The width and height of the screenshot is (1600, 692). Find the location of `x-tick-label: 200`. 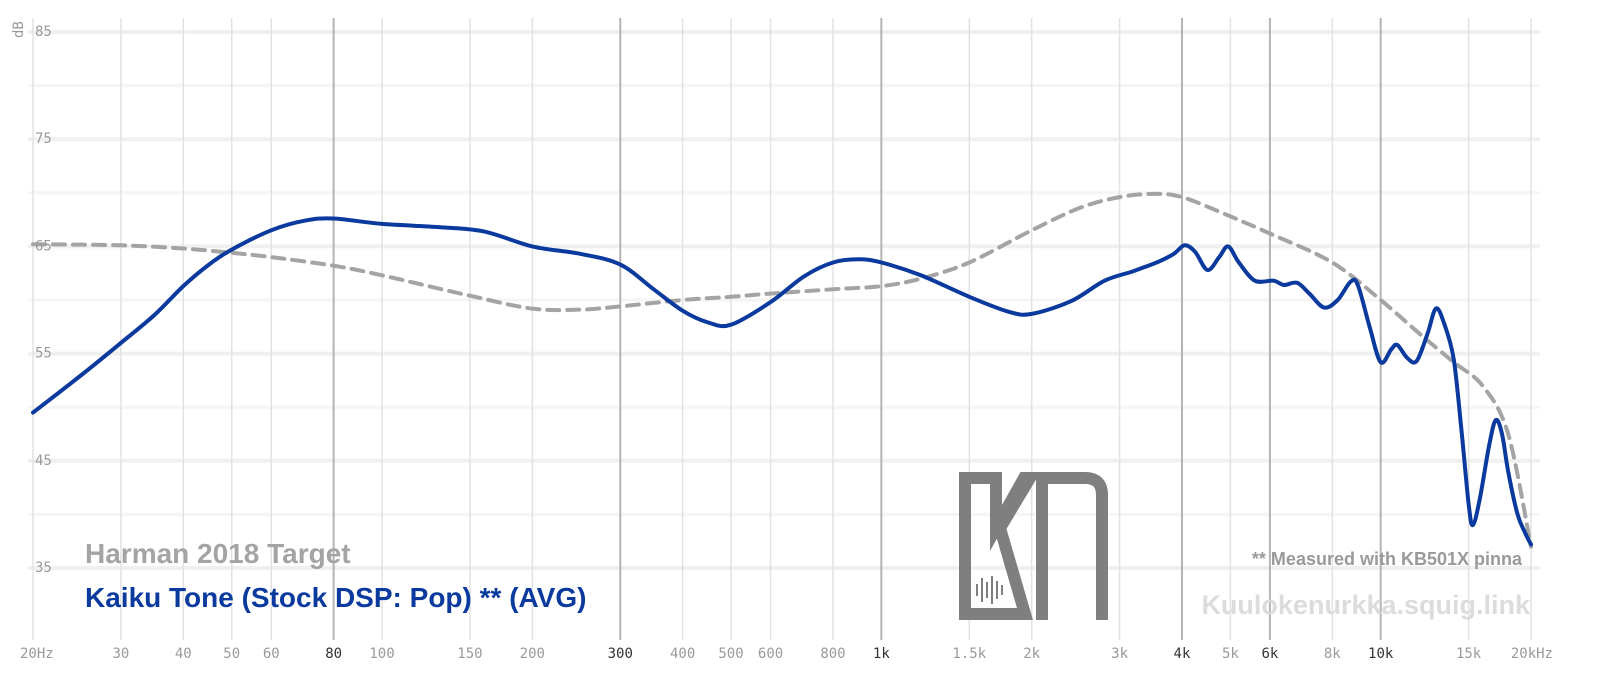

x-tick-label: 200 is located at coordinates (532, 654).